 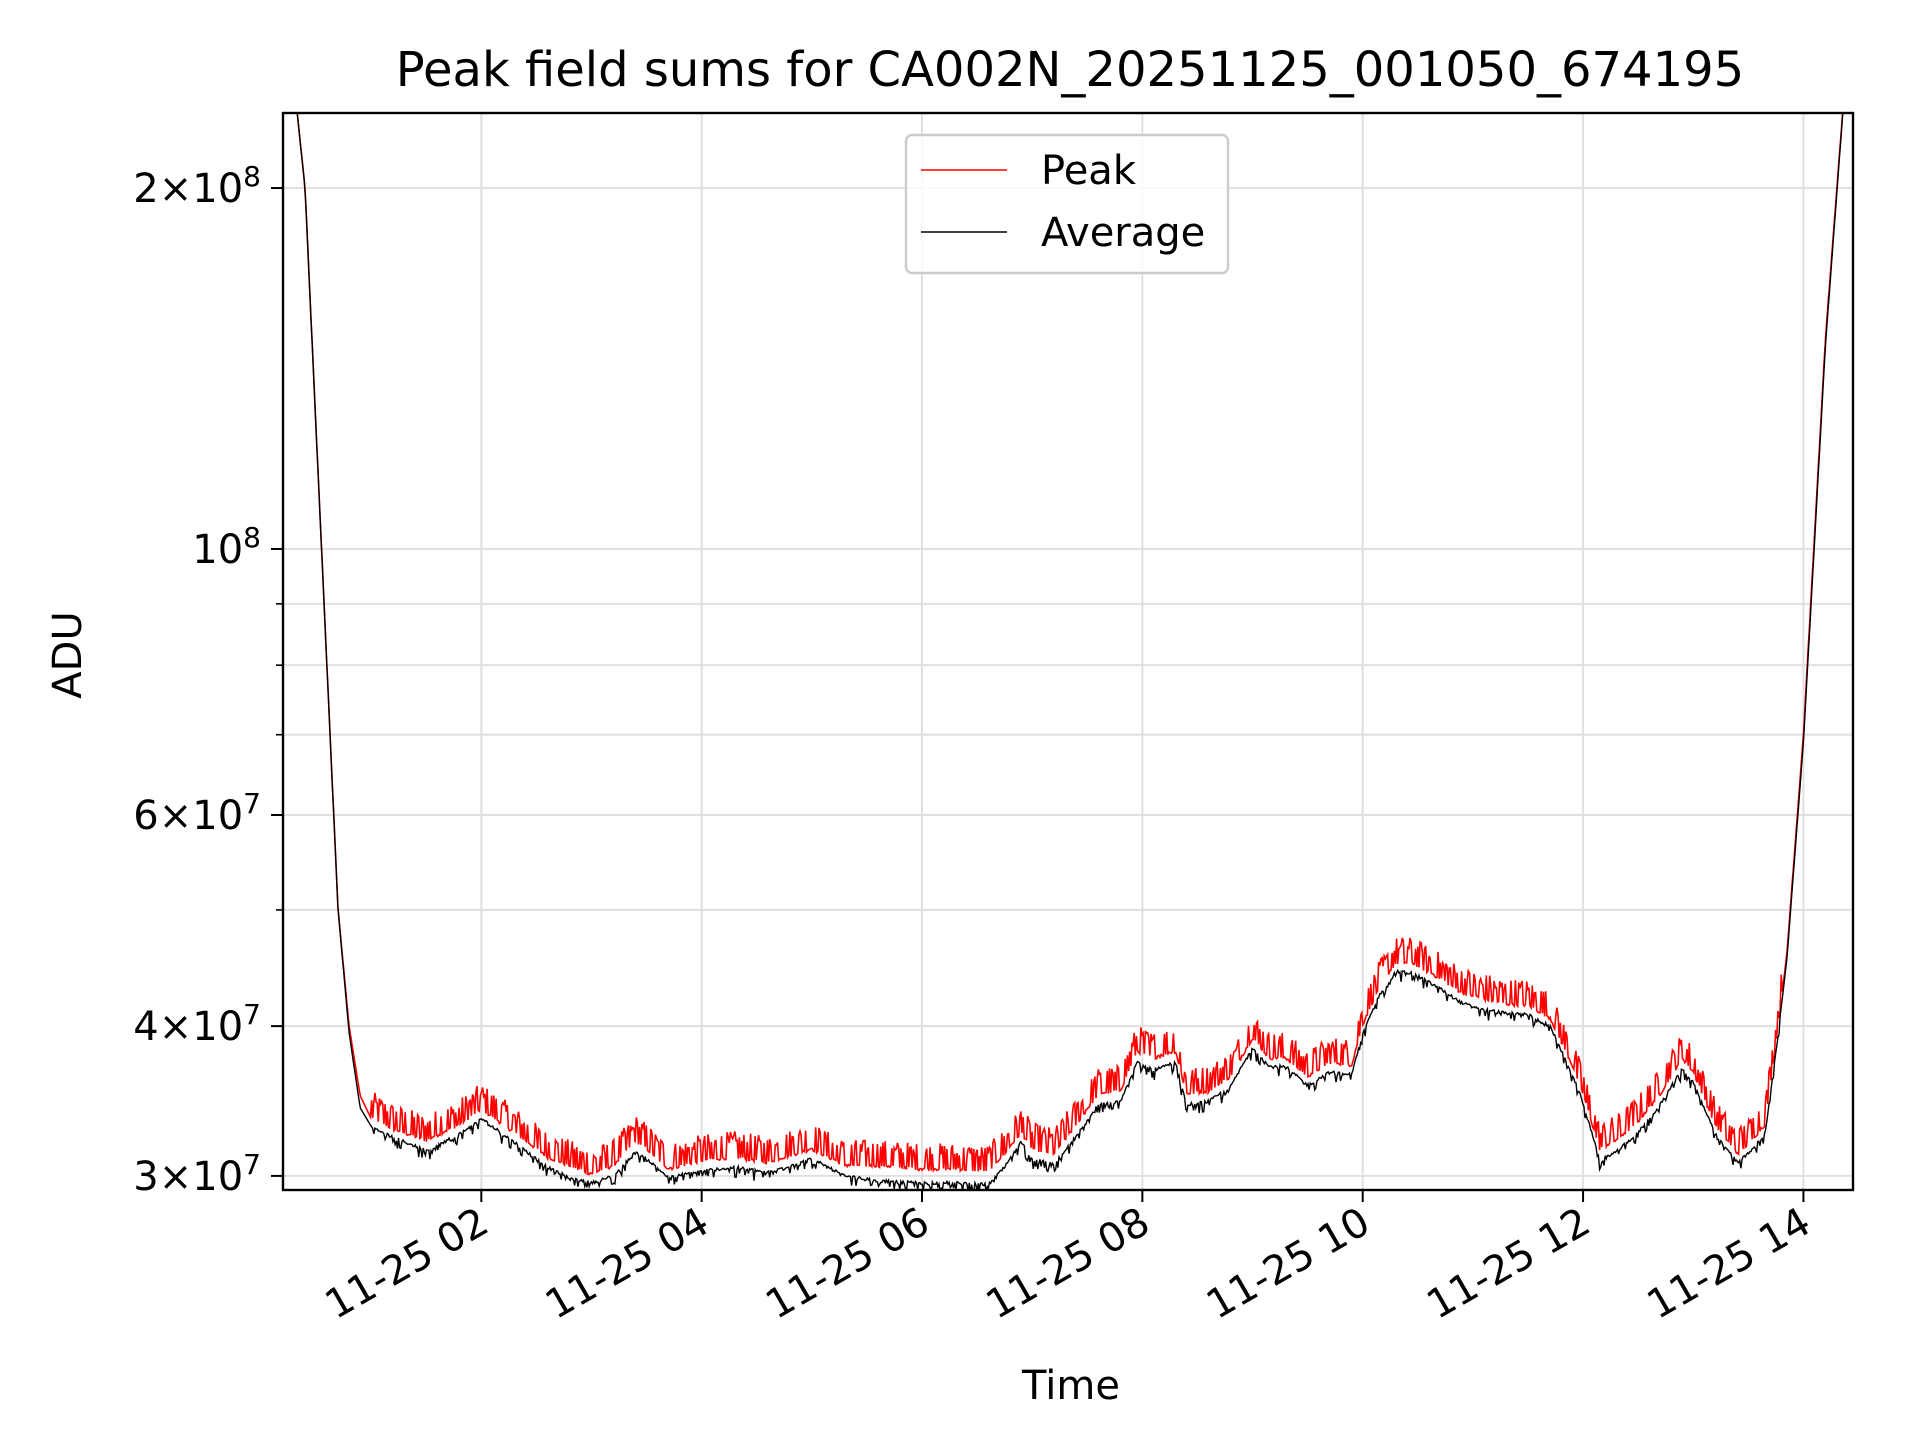 What do you see at coordinates (1288, 1264) in the screenshot?
I see `x-tick-label: 11-25 10` at bounding box center [1288, 1264].